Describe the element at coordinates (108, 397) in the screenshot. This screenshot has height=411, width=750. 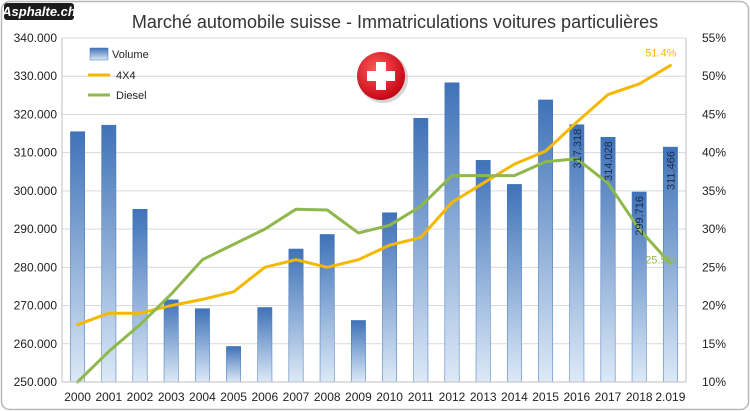
I see `x-tick-label: 2001` at that location.